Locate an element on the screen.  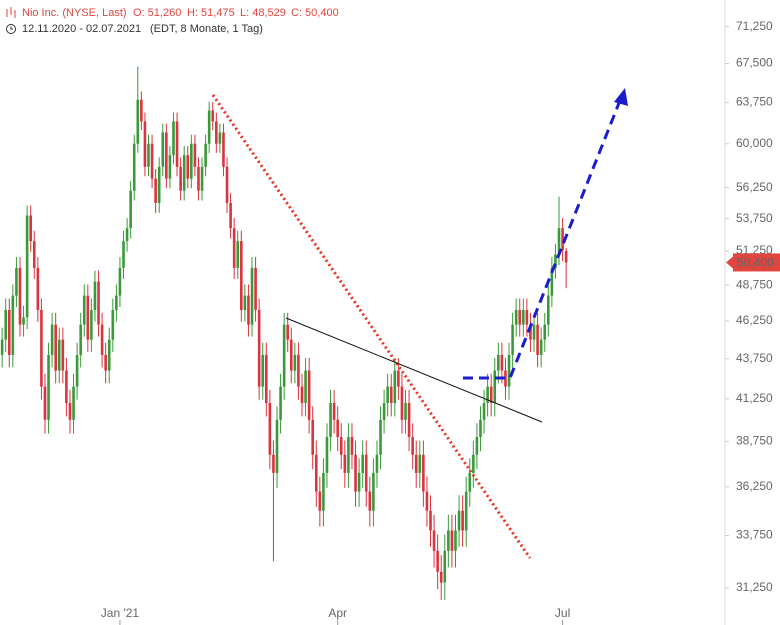
y-tick-label: 43,750 is located at coordinates (754, 358).